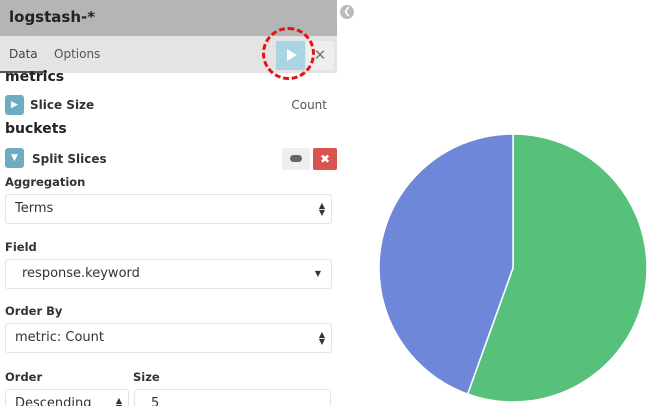 The height and width of the screenshot is (406, 650). What do you see at coordinates (69, 159) in the screenshot?
I see `bucket-label: Split Slices` at bounding box center [69, 159].